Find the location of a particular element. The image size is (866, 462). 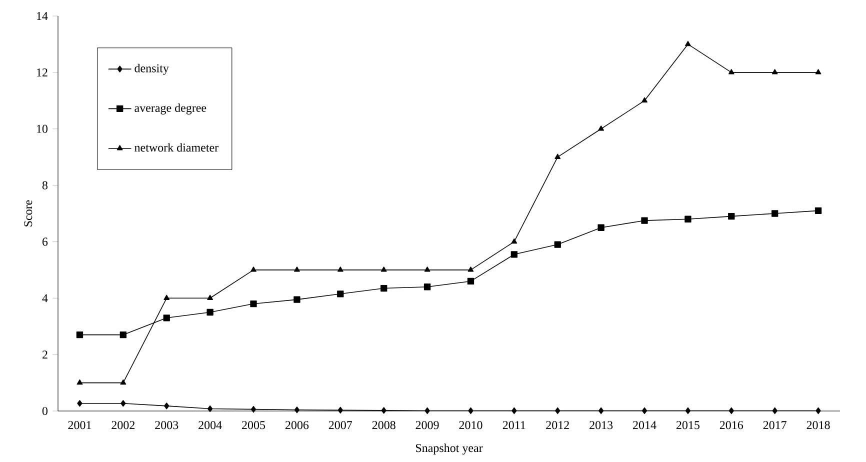

x-tick-label: 2008 is located at coordinates (384, 425).